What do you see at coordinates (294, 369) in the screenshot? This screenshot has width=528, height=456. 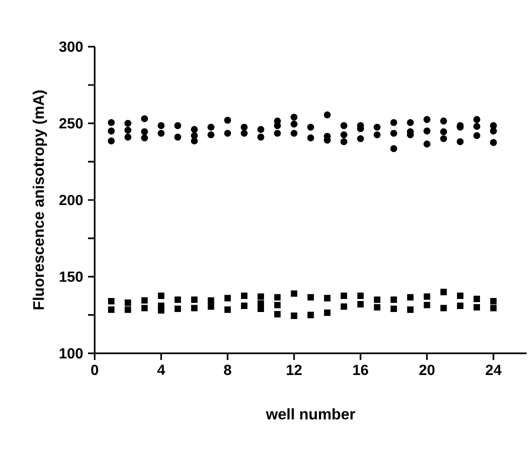 I see `x-tick-label: 12` at bounding box center [294, 369].